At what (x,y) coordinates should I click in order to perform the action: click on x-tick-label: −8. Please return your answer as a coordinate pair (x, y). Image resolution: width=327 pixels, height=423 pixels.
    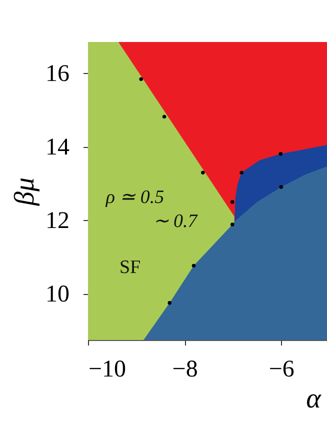
    Looking at the image, I should click on (185, 369).